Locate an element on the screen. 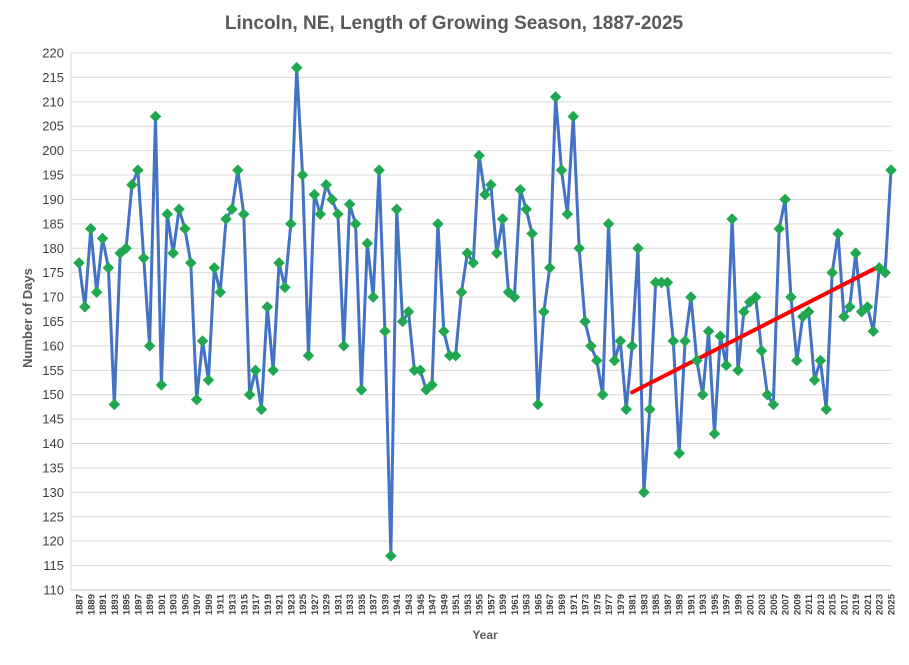  data-point-1906 is located at coordinates (190, 263).